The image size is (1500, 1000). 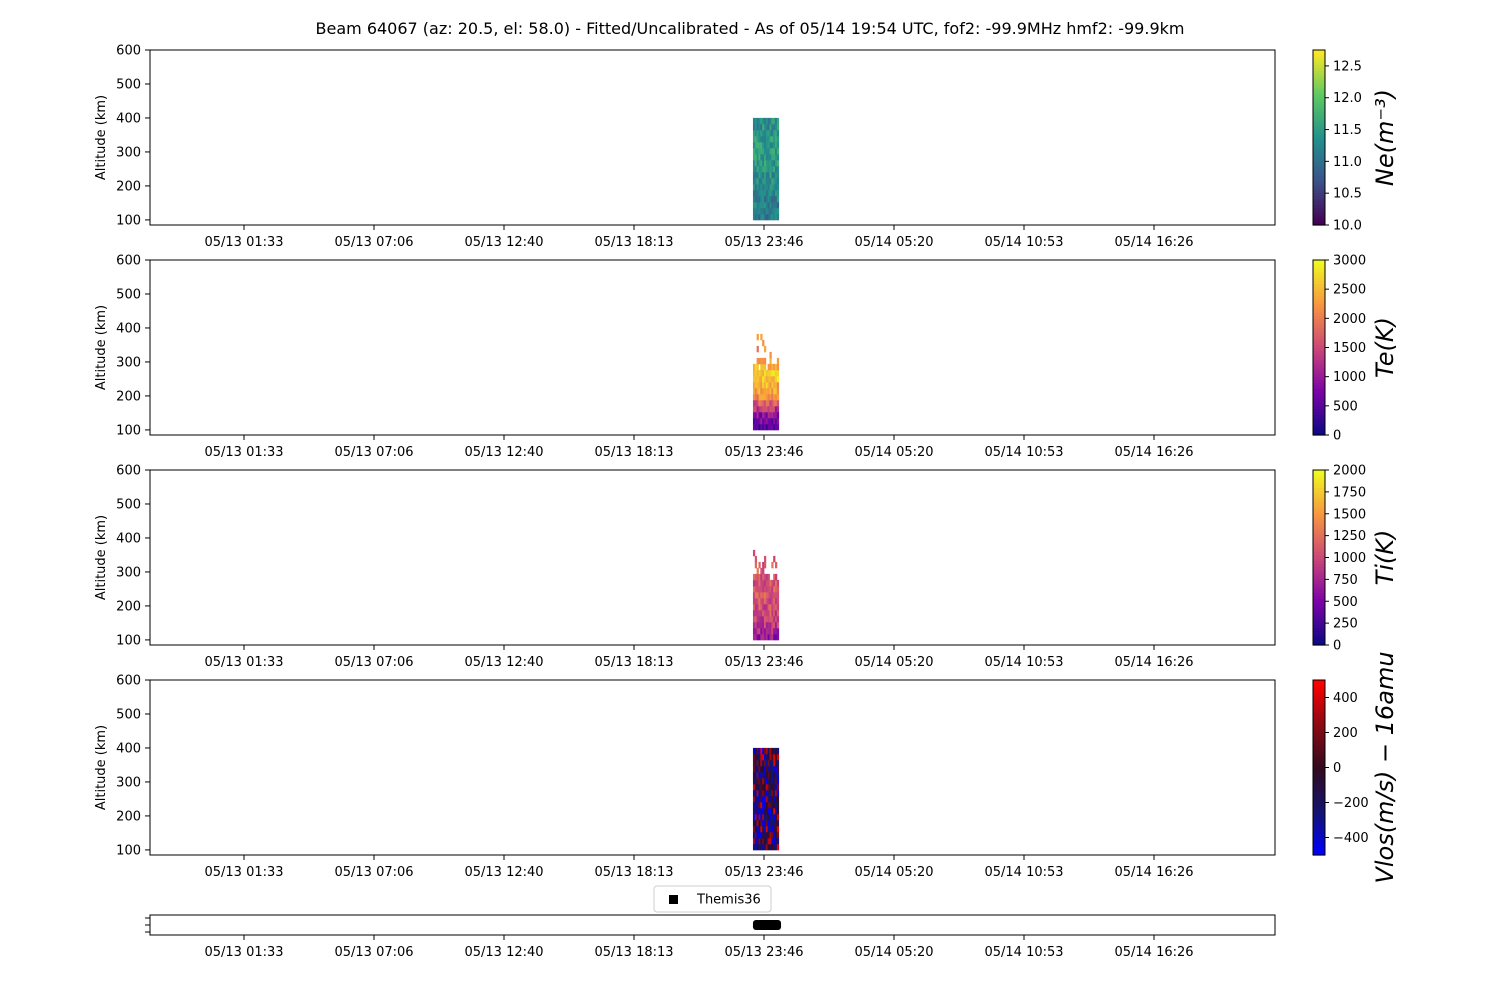 What do you see at coordinates (128, 430) in the screenshot?
I see `te-y-tick-label: 100` at bounding box center [128, 430].